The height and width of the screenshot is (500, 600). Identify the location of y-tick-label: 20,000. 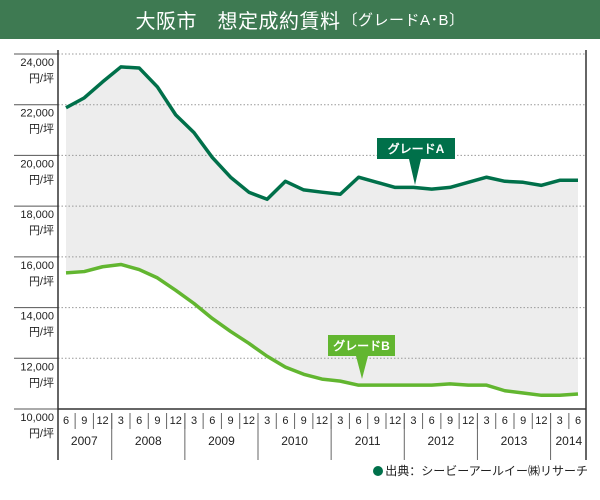
(37, 164).